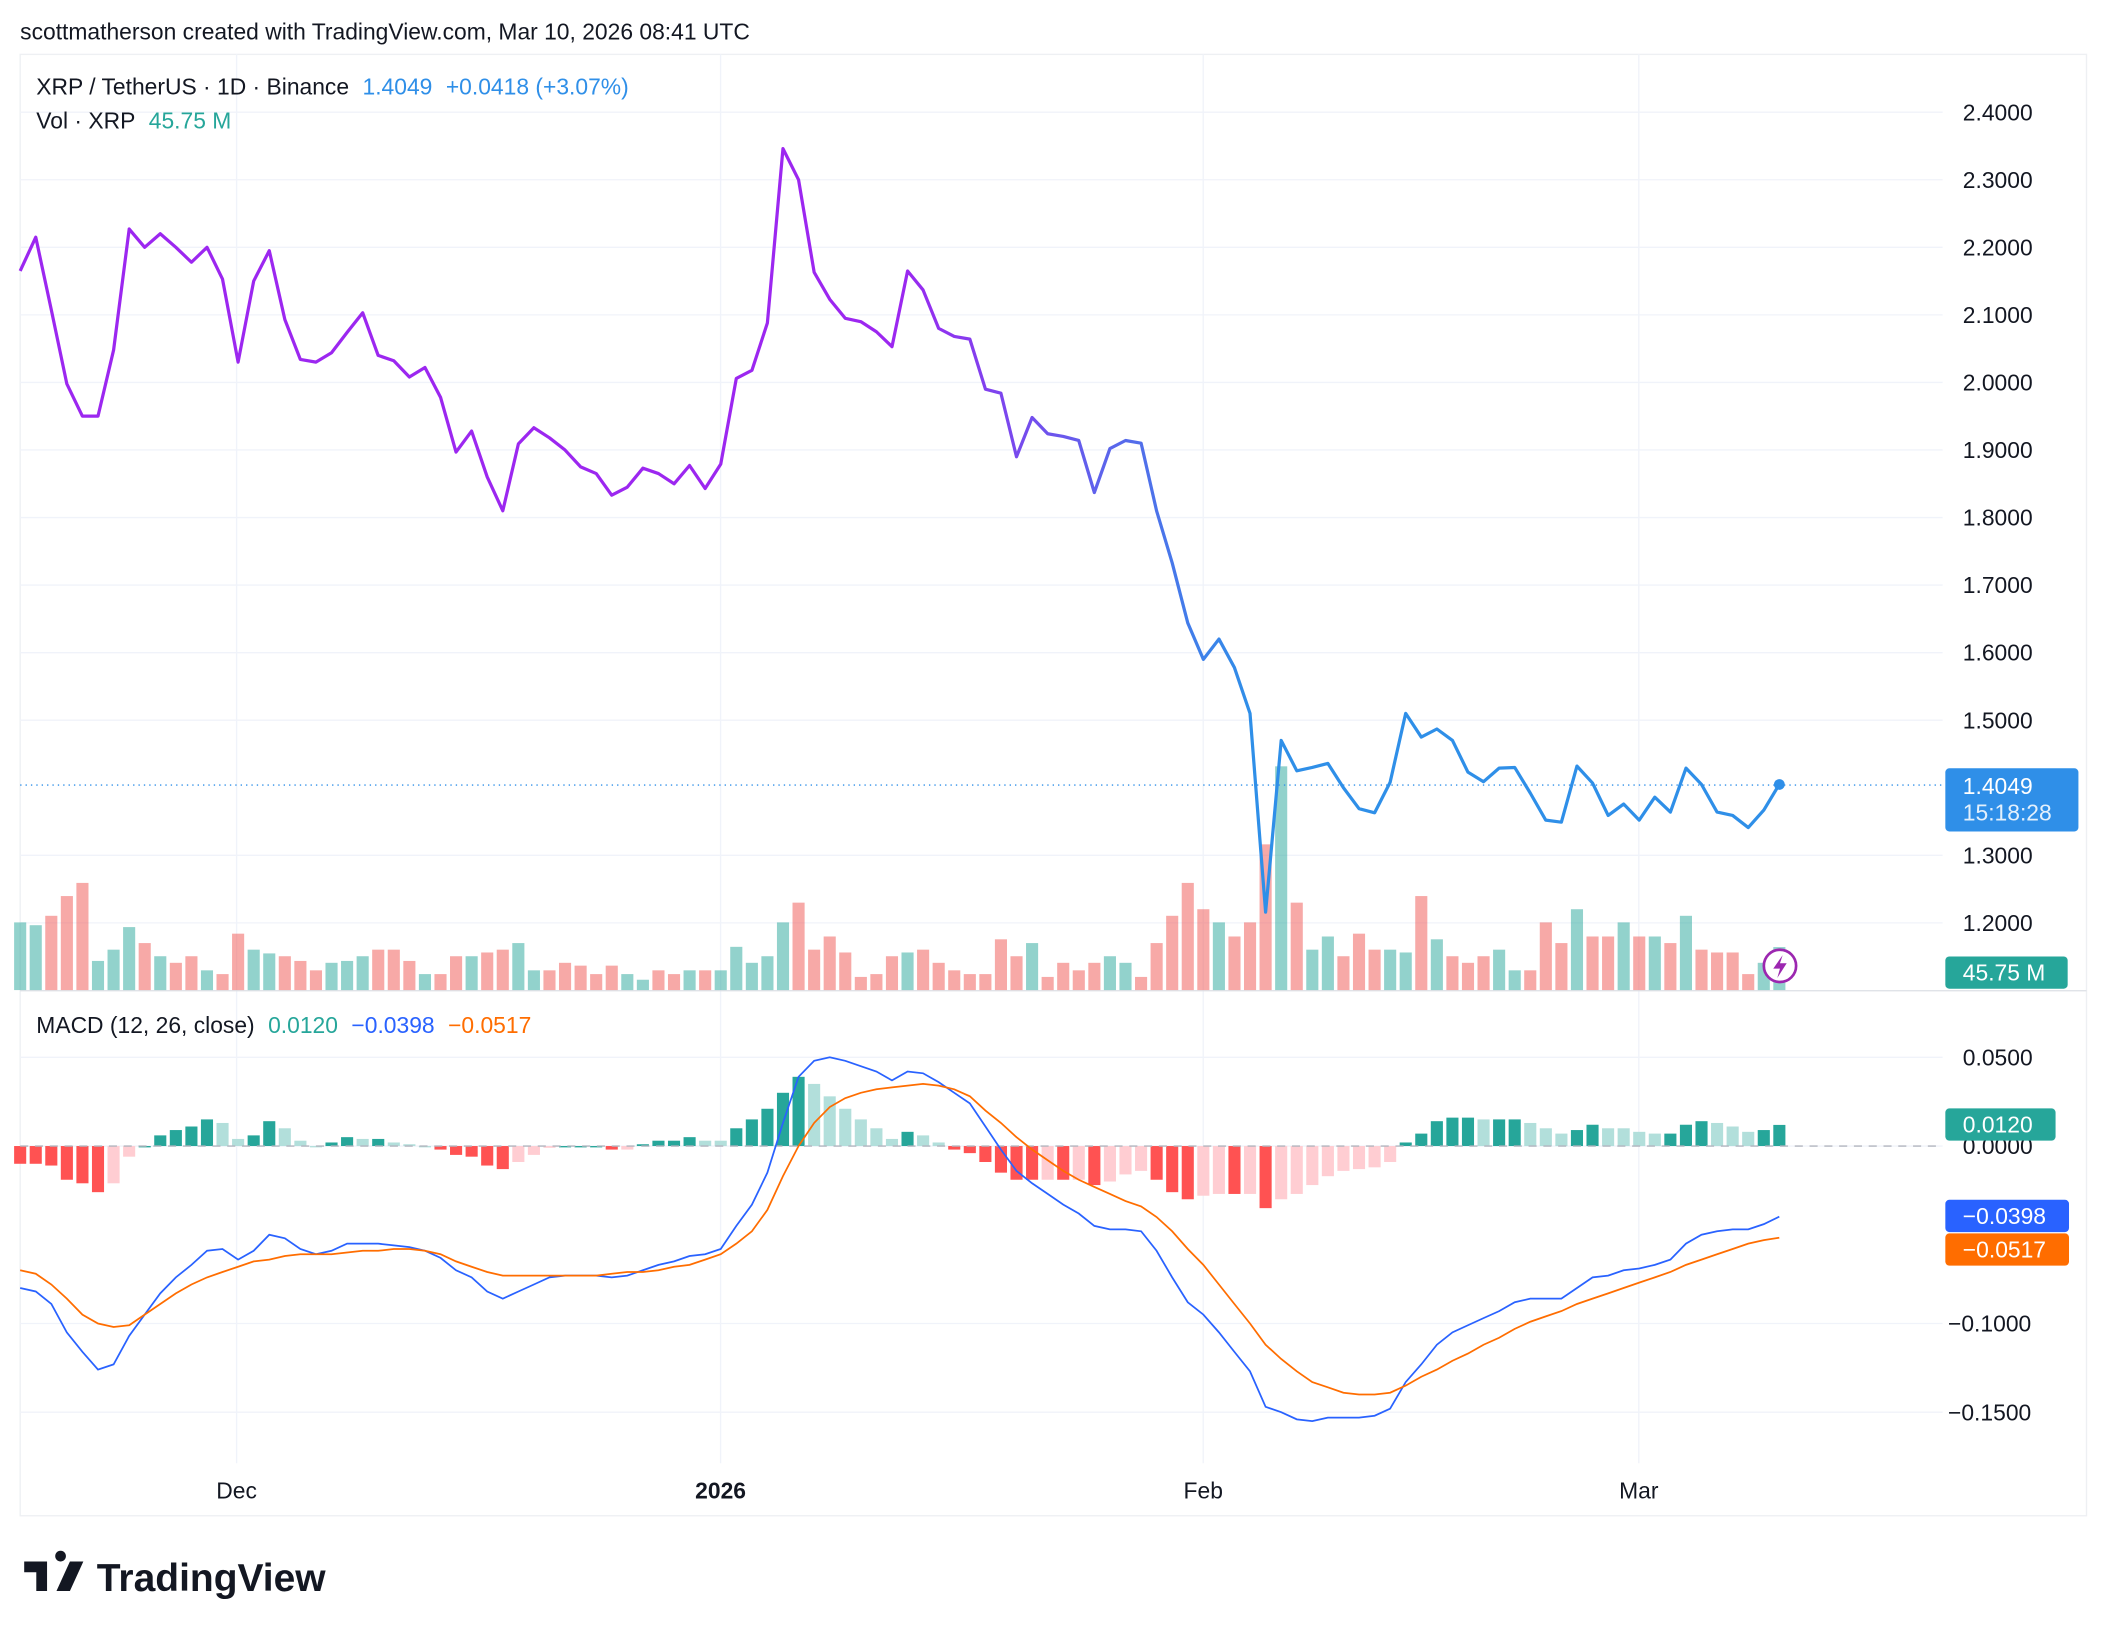 This screenshot has height=1636, width=2108. What do you see at coordinates (145, 1025) in the screenshot?
I see `macd-label: MACD (12, 26, close)` at bounding box center [145, 1025].